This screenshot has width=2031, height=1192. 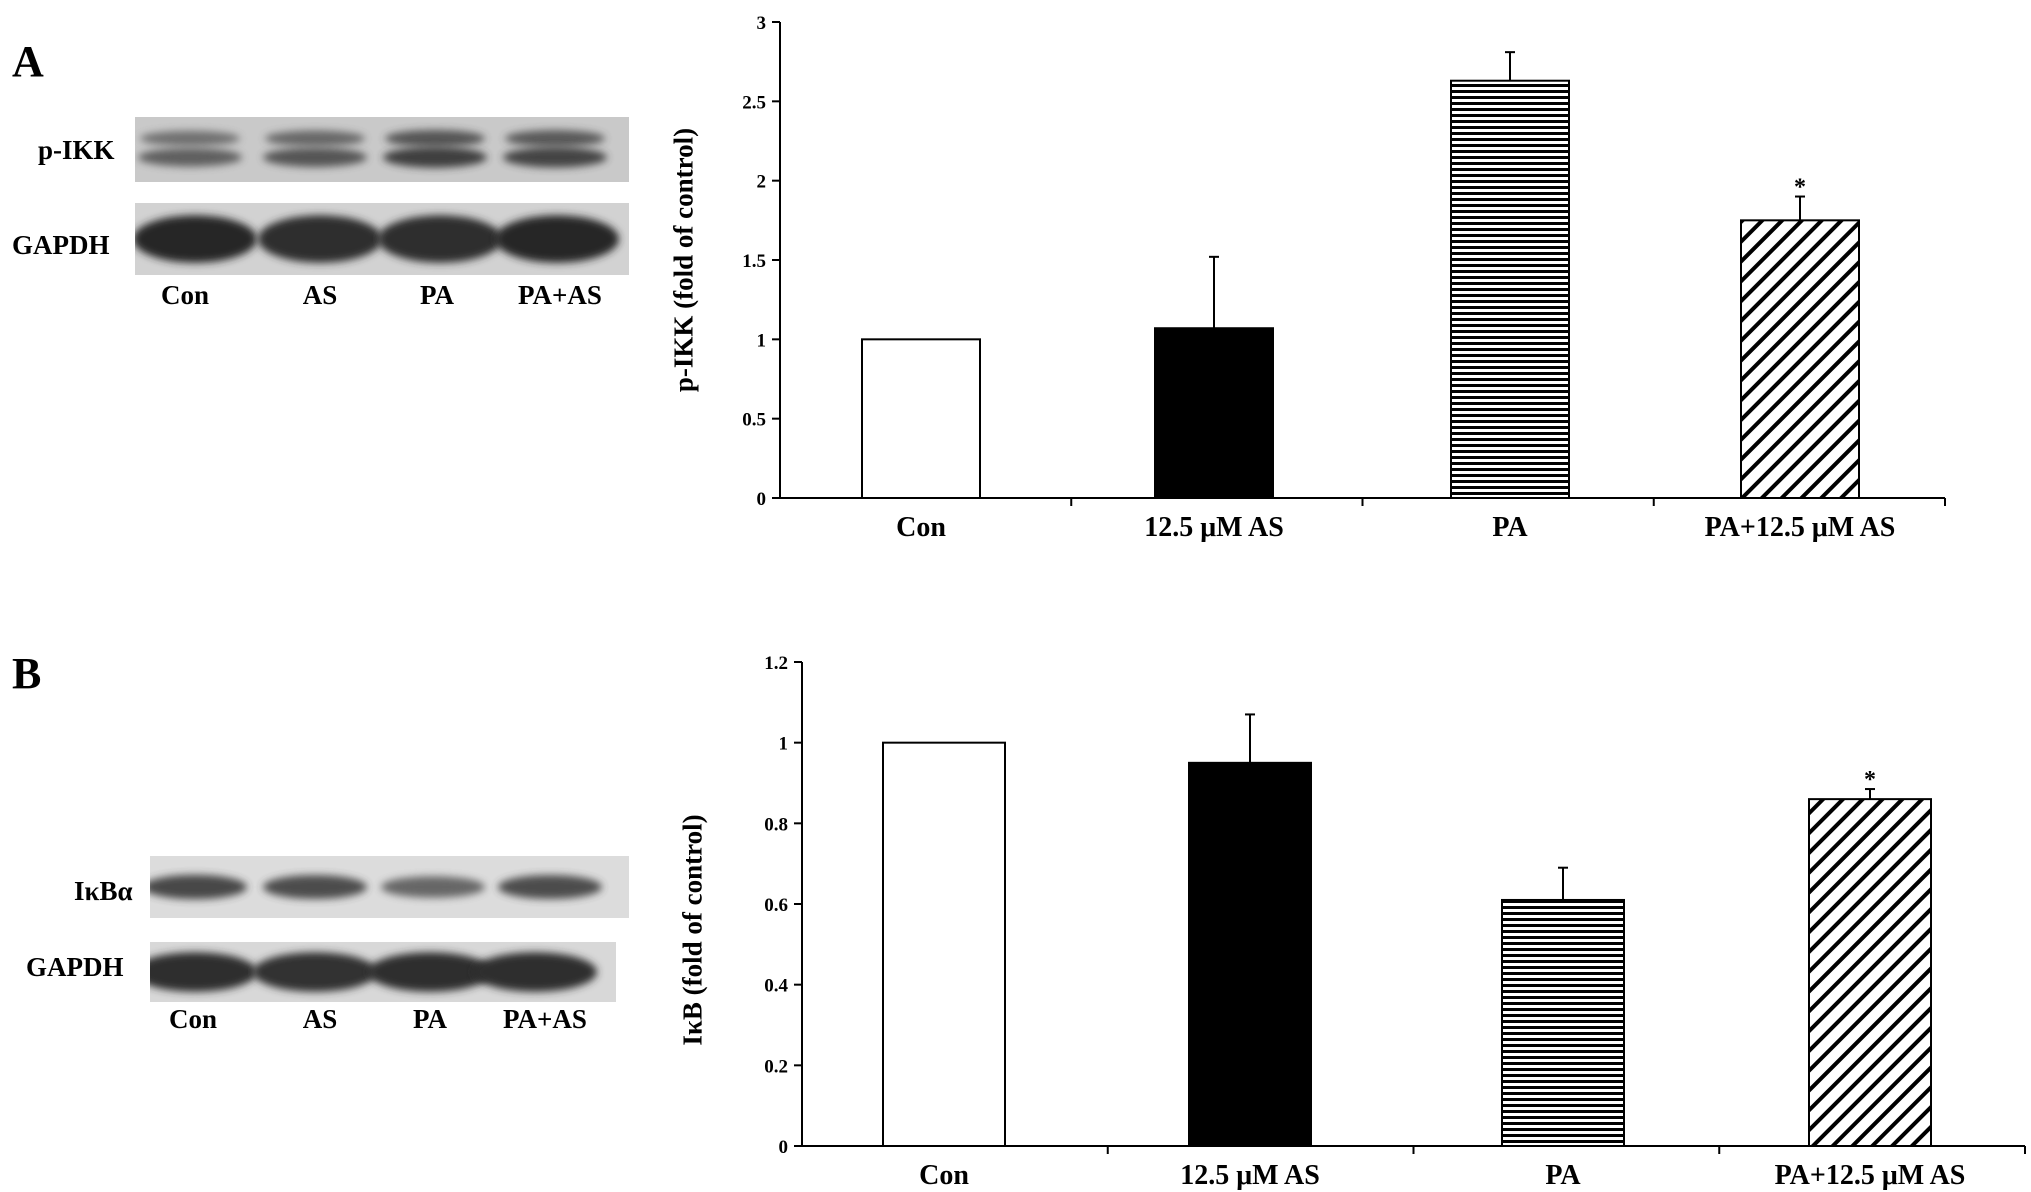 What do you see at coordinates (560, 295) in the screenshot?
I see `lane-label-pa-as-a: PA+AS` at bounding box center [560, 295].